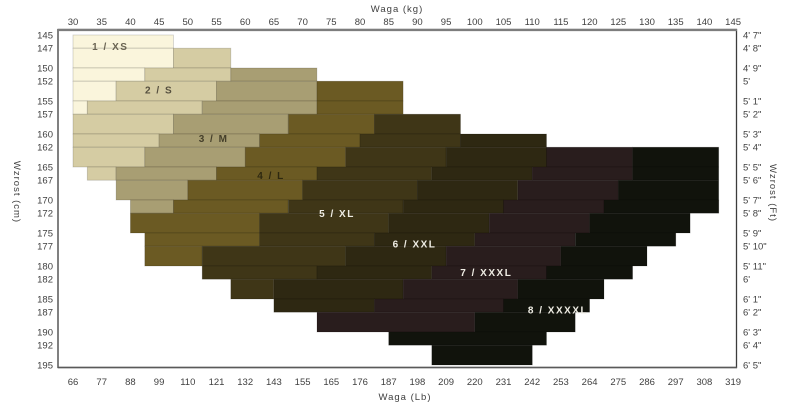 The image size is (800, 411). Describe the element at coordinates (217, 382) in the screenshot. I see `bottom-tick: 121` at that location.